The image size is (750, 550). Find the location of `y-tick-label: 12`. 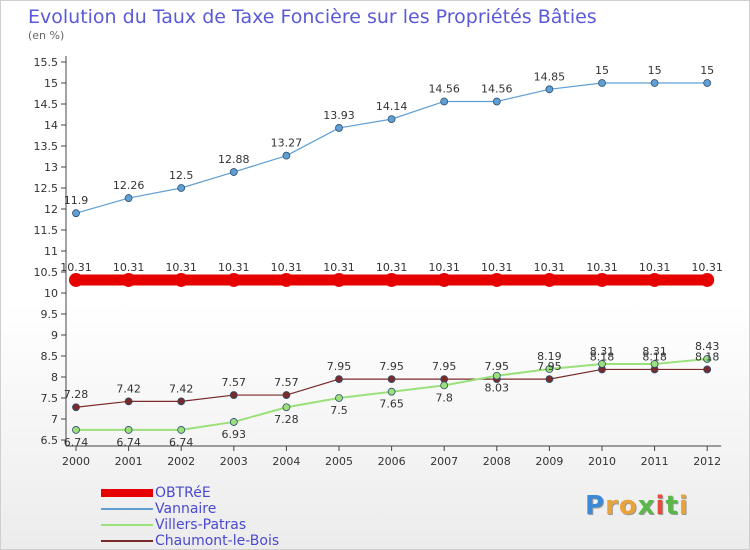

y-tick-label: 12 is located at coordinates (51, 209).